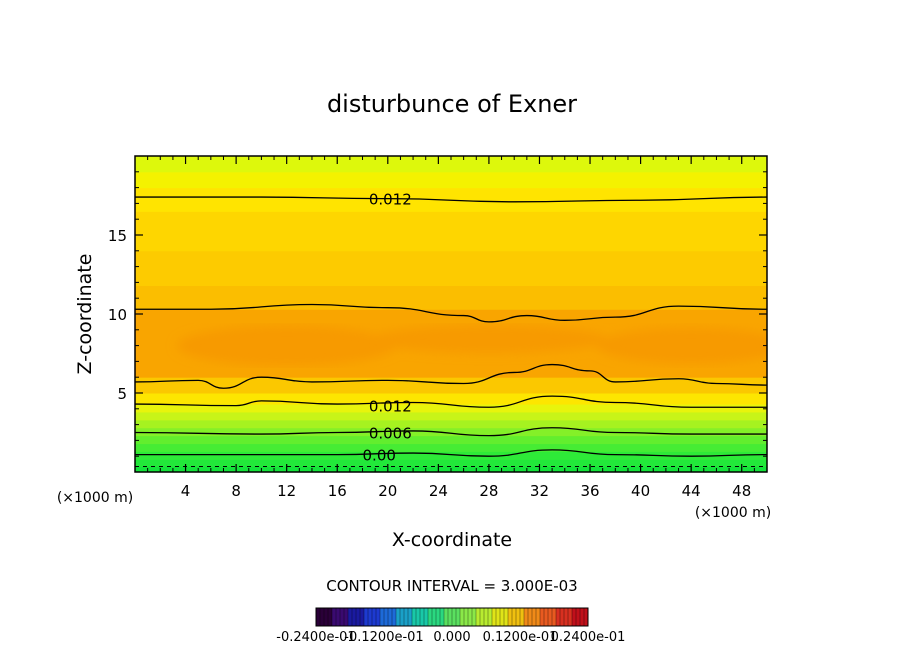  What do you see at coordinates (741, 491) in the screenshot?
I see `x-tick-label-11: 48` at bounding box center [741, 491].